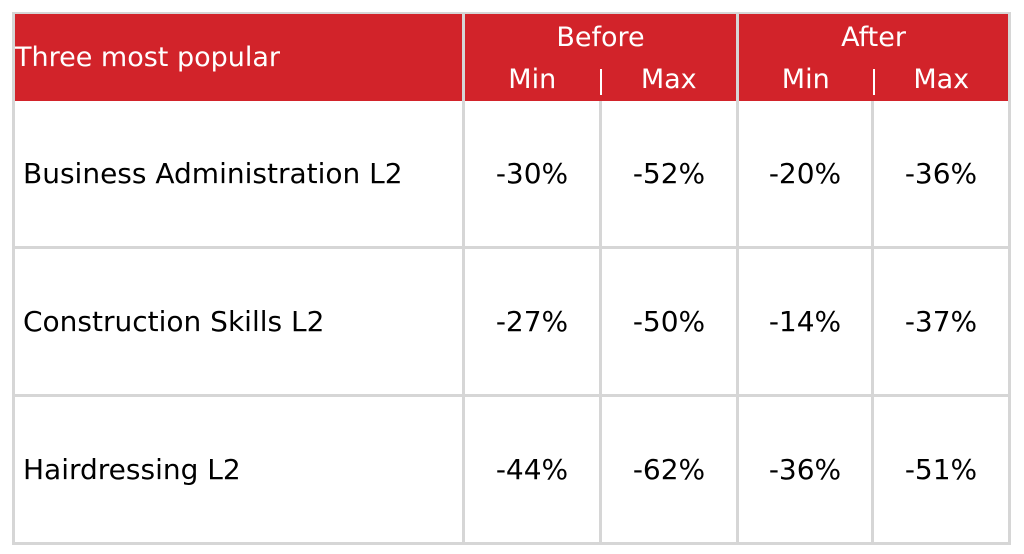 Image resolution: width=1024 pixels, height=554 pixels. What do you see at coordinates (942, 471) in the screenshot?
I see `cell-after-max: -51%` at bounding box center [942, 471].